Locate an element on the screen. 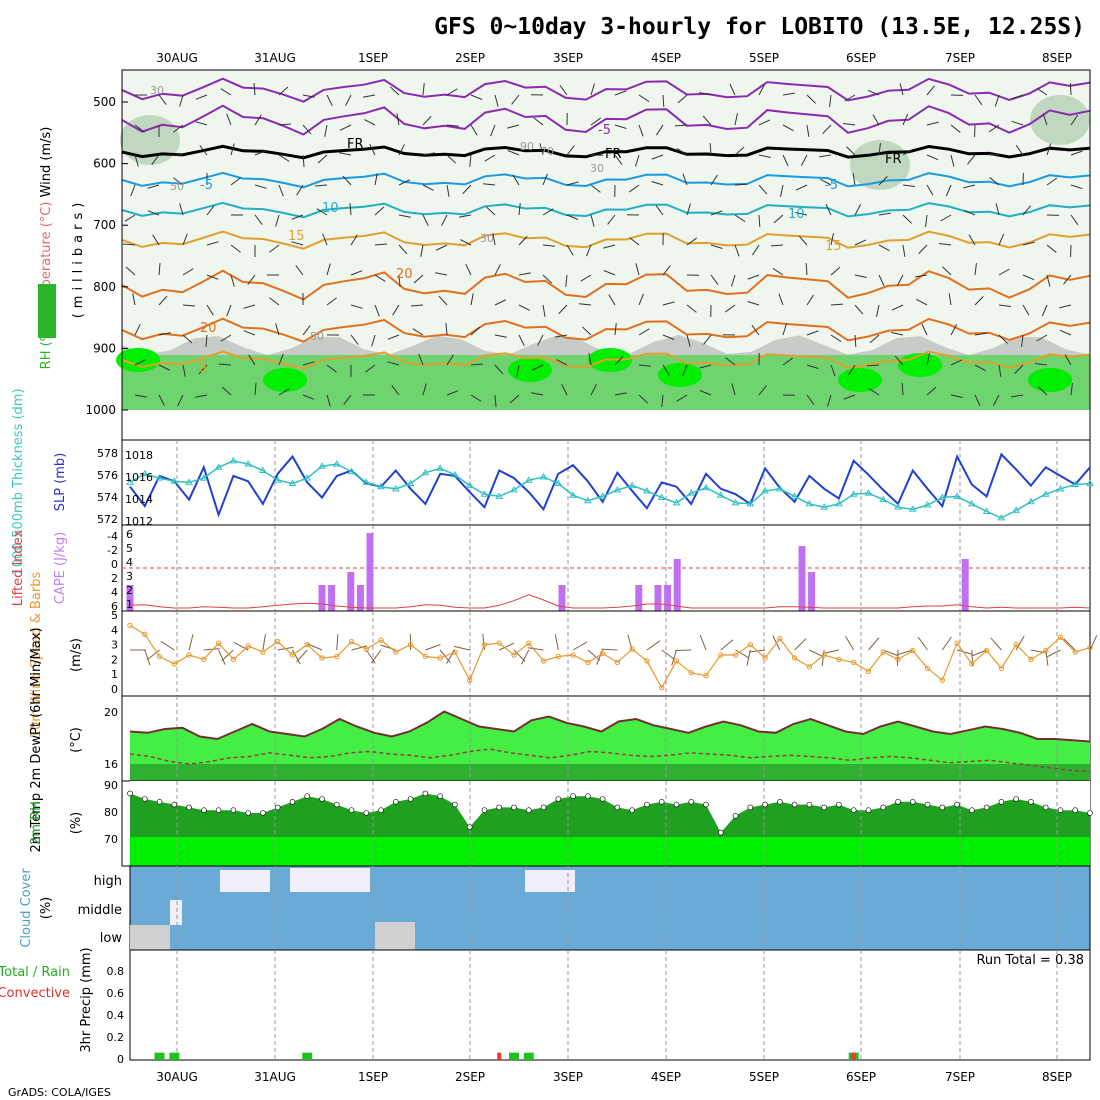 The image size is (1100, 1100). slp-tick: 1016 is located at coordinates (139, 477).